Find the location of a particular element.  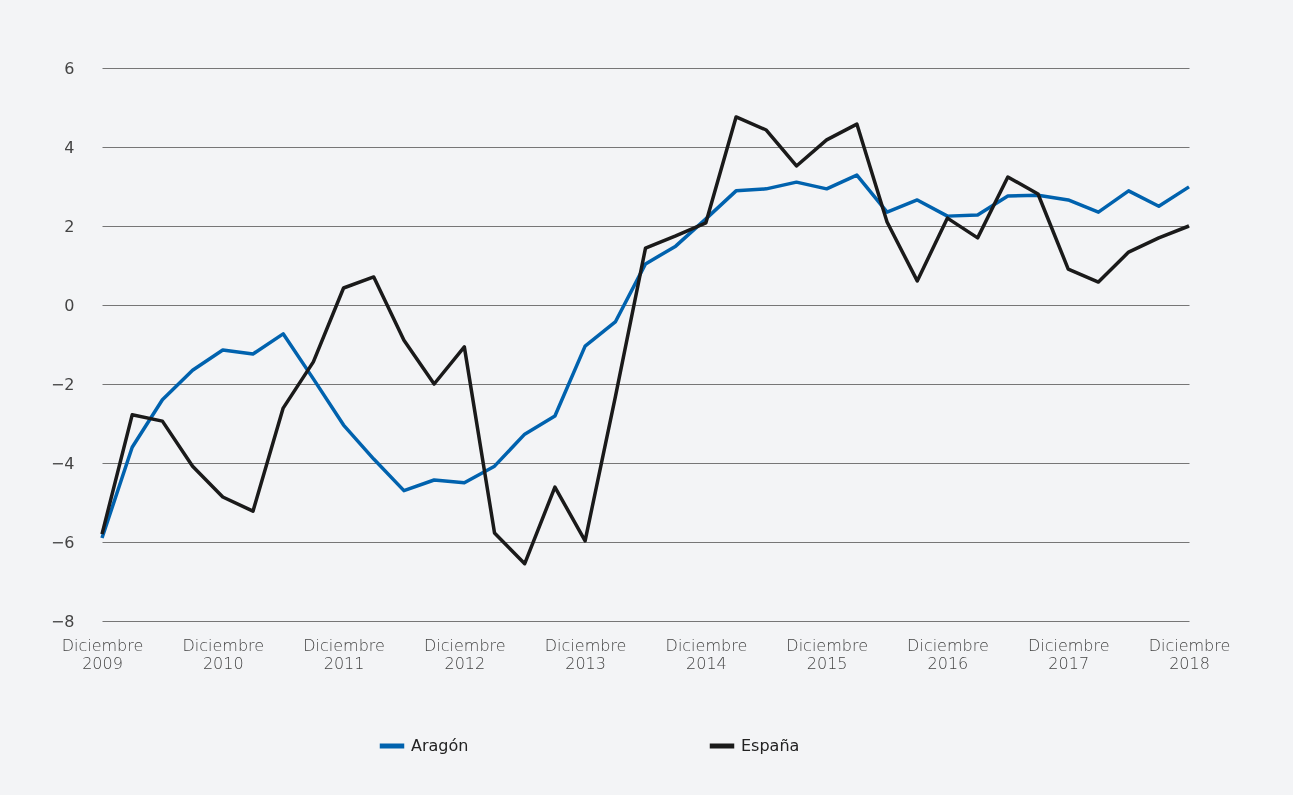

y-tick-label: −2 is located at coordinates (62, 384).